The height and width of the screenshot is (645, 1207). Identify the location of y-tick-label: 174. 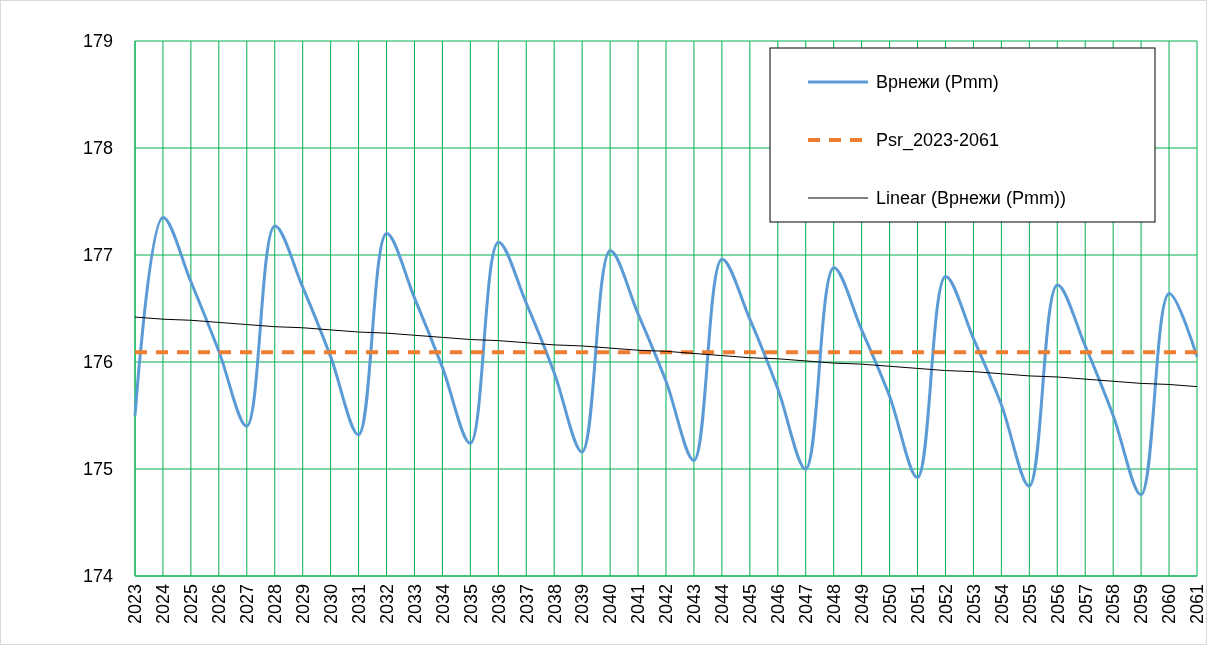
(97, 576).